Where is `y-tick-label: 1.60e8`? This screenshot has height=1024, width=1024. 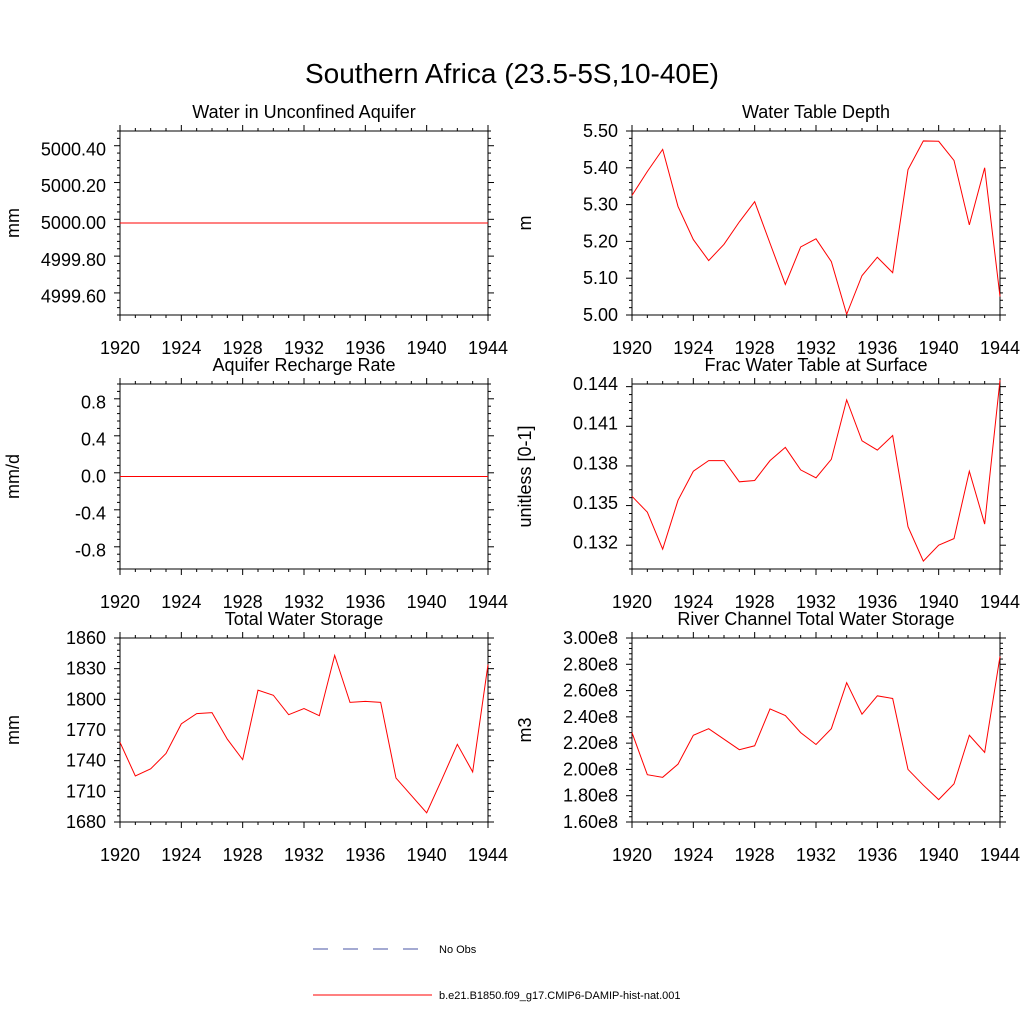
y-tick-label: 1.60e8 is located at coordinates (590, 822).